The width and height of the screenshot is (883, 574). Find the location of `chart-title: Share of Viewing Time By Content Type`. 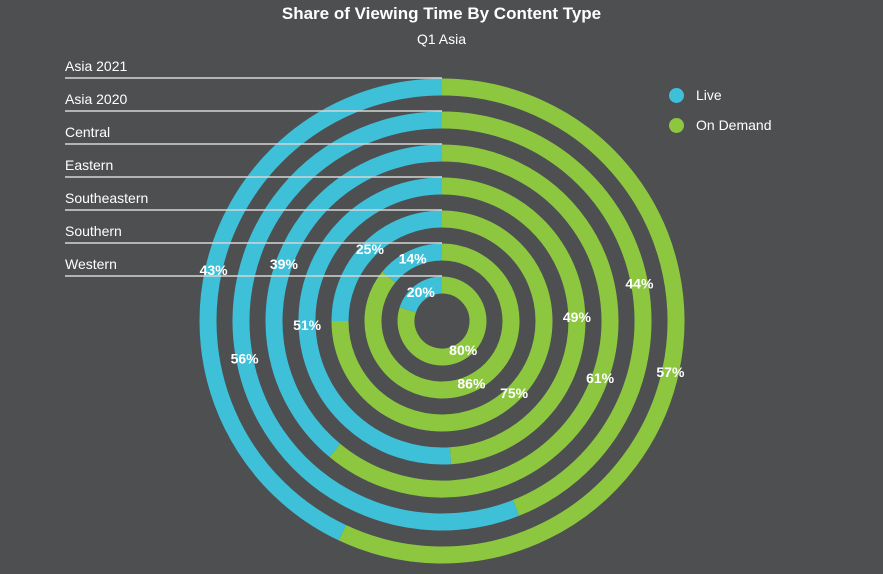

chart-title: Share of Viewing Time By Content Type is located at coordinates (441, 13).